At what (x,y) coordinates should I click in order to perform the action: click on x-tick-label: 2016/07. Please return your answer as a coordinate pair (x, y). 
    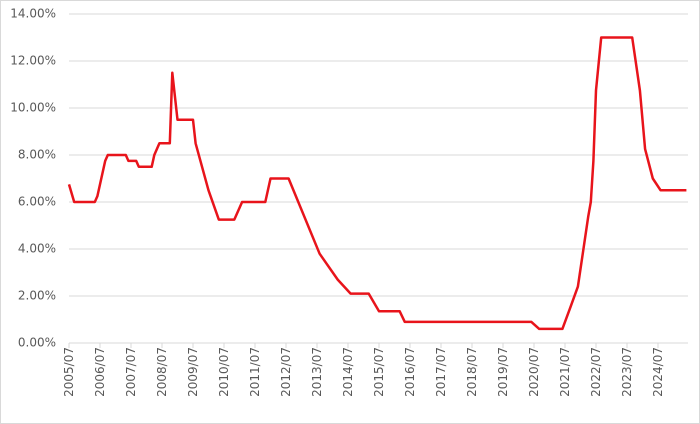
    Looking at the image, I should click on (410, 372).